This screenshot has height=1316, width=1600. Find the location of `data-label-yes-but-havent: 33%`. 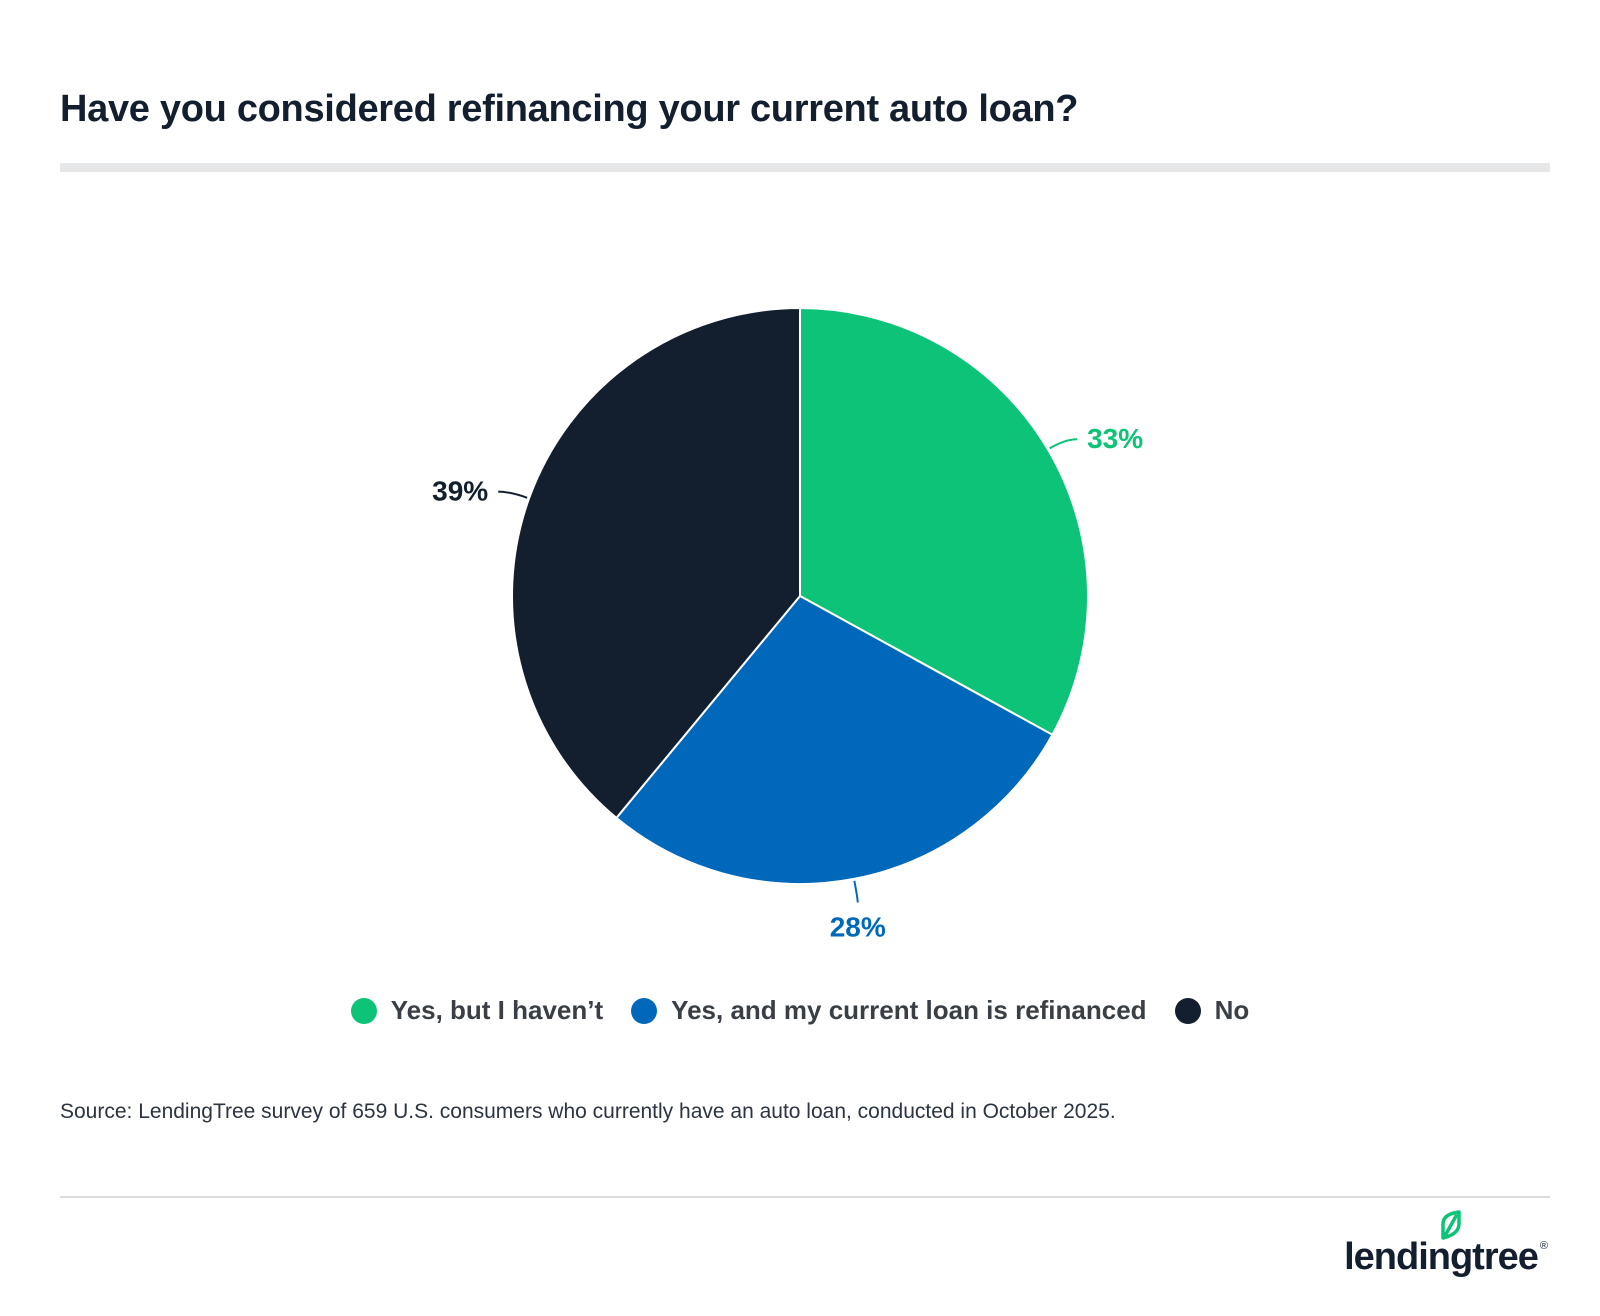

data-label-yes-but-havent: 33% is located at coordinates (1115, 438).